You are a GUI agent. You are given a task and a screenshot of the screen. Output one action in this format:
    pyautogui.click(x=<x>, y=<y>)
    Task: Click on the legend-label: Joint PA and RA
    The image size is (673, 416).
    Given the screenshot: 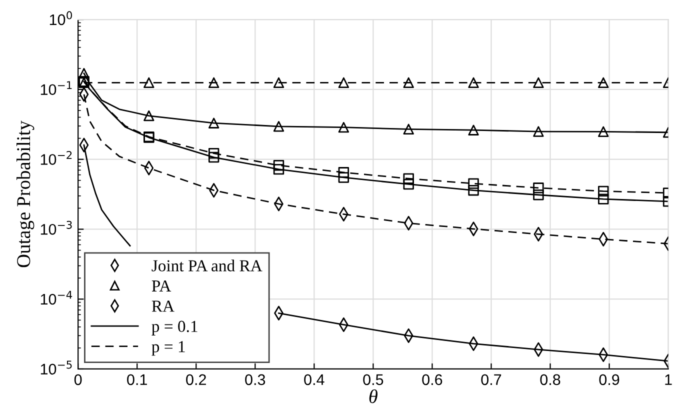 What is the action you would take?
    pyautogui.click(x=207, y=266)
    